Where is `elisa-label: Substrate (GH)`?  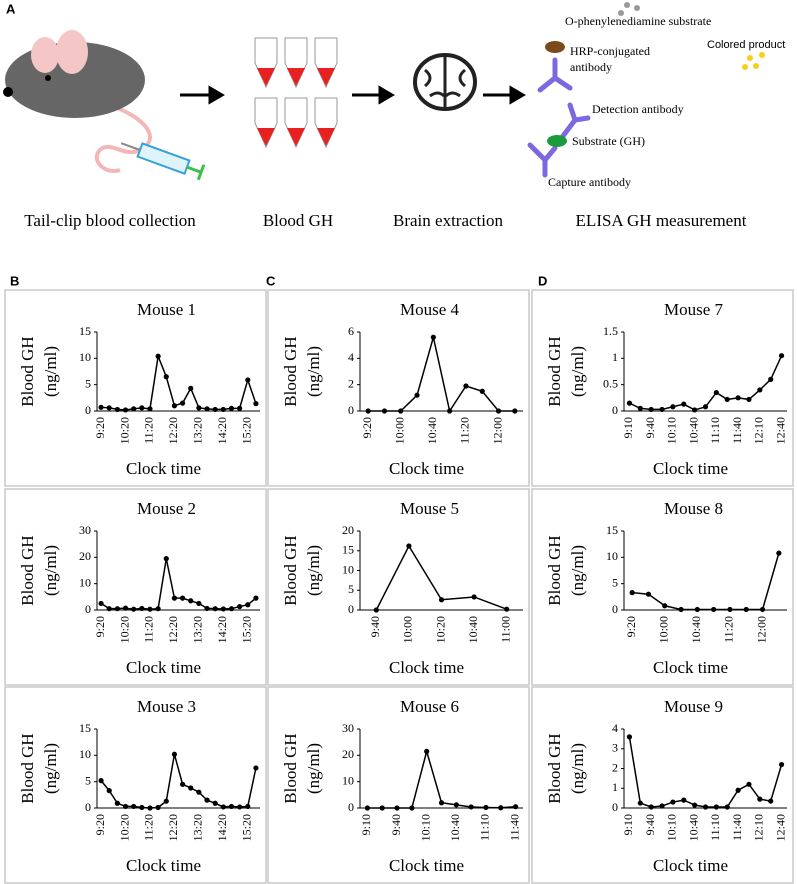
elisa-label: Substrate (GH) is located at coordinates (608, 141).